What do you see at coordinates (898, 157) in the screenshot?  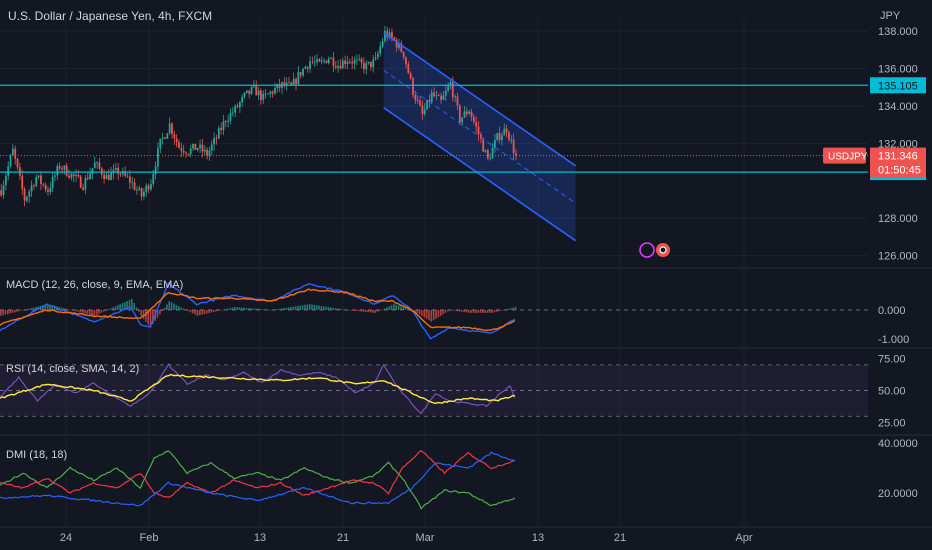 I see `last-price-label: 131.346` at bounding box center [898, 157].